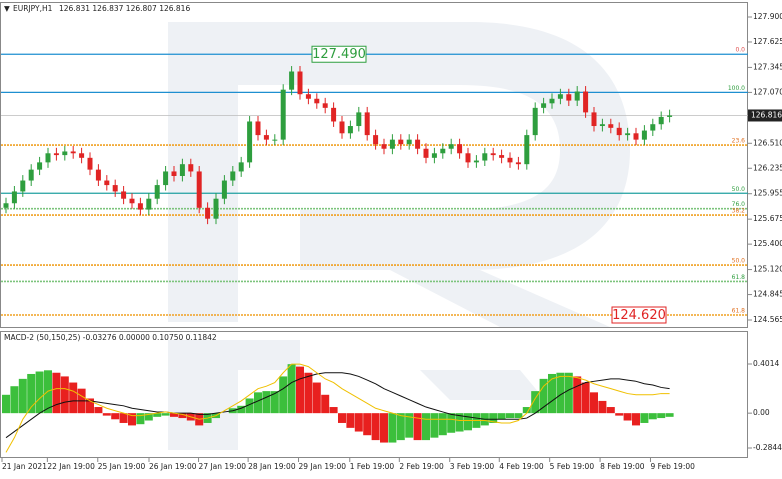 The width and height of the screenshot is (782, 479). I want to click on watermark-stem-lower, so click(203, 395).